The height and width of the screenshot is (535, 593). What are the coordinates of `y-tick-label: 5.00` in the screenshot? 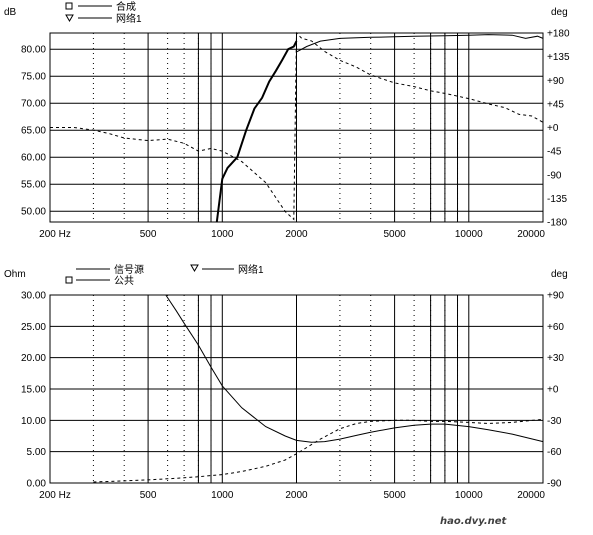 It's located at (37, 452).